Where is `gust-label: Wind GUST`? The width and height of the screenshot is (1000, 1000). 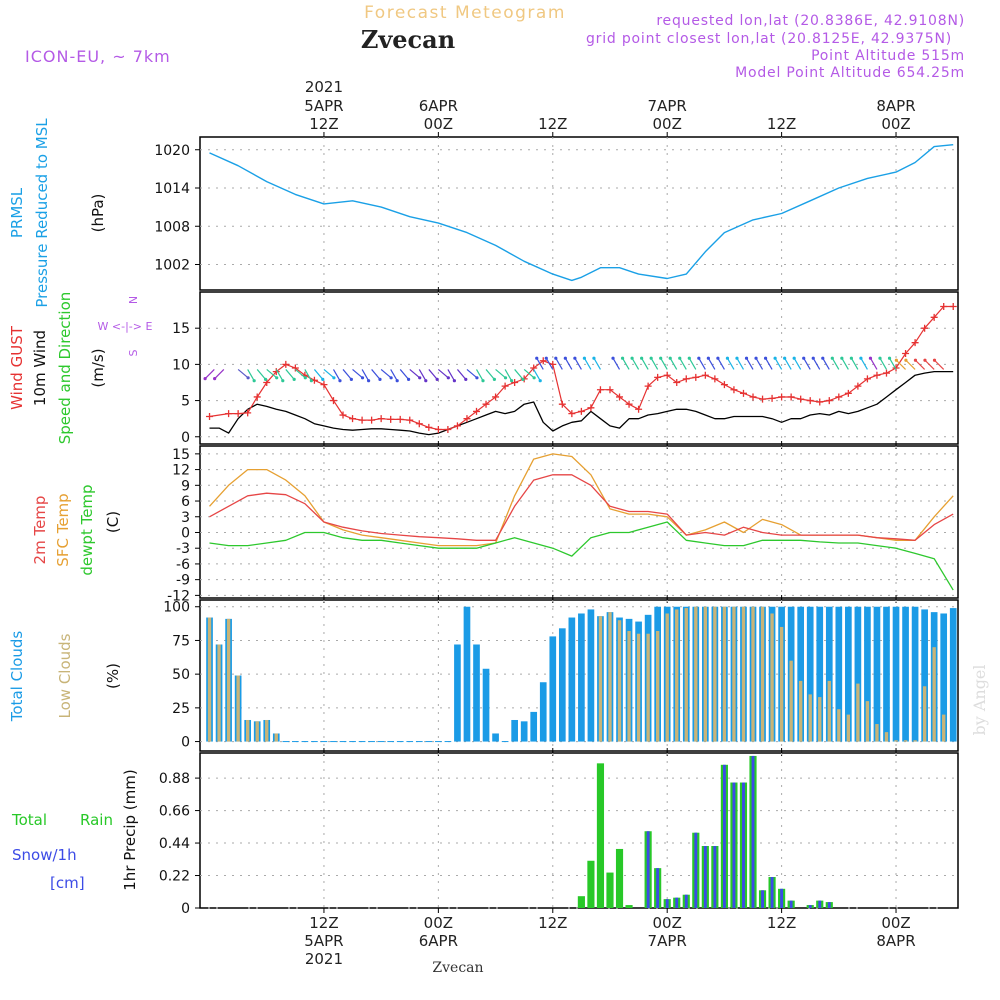
gust-label: Wind GUST is located at coordinates (17, 367).